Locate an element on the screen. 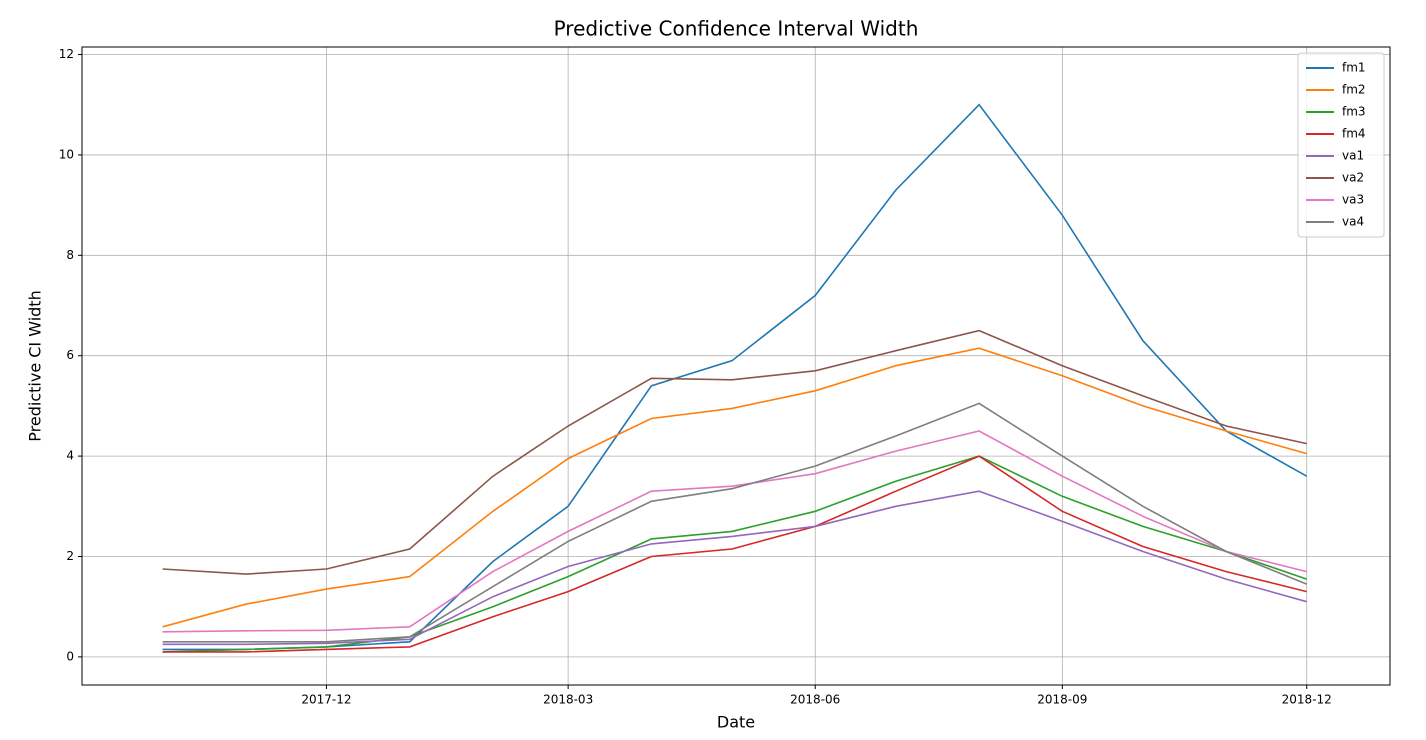  y-tick-label: 8 is located at coordinates (70, 255).